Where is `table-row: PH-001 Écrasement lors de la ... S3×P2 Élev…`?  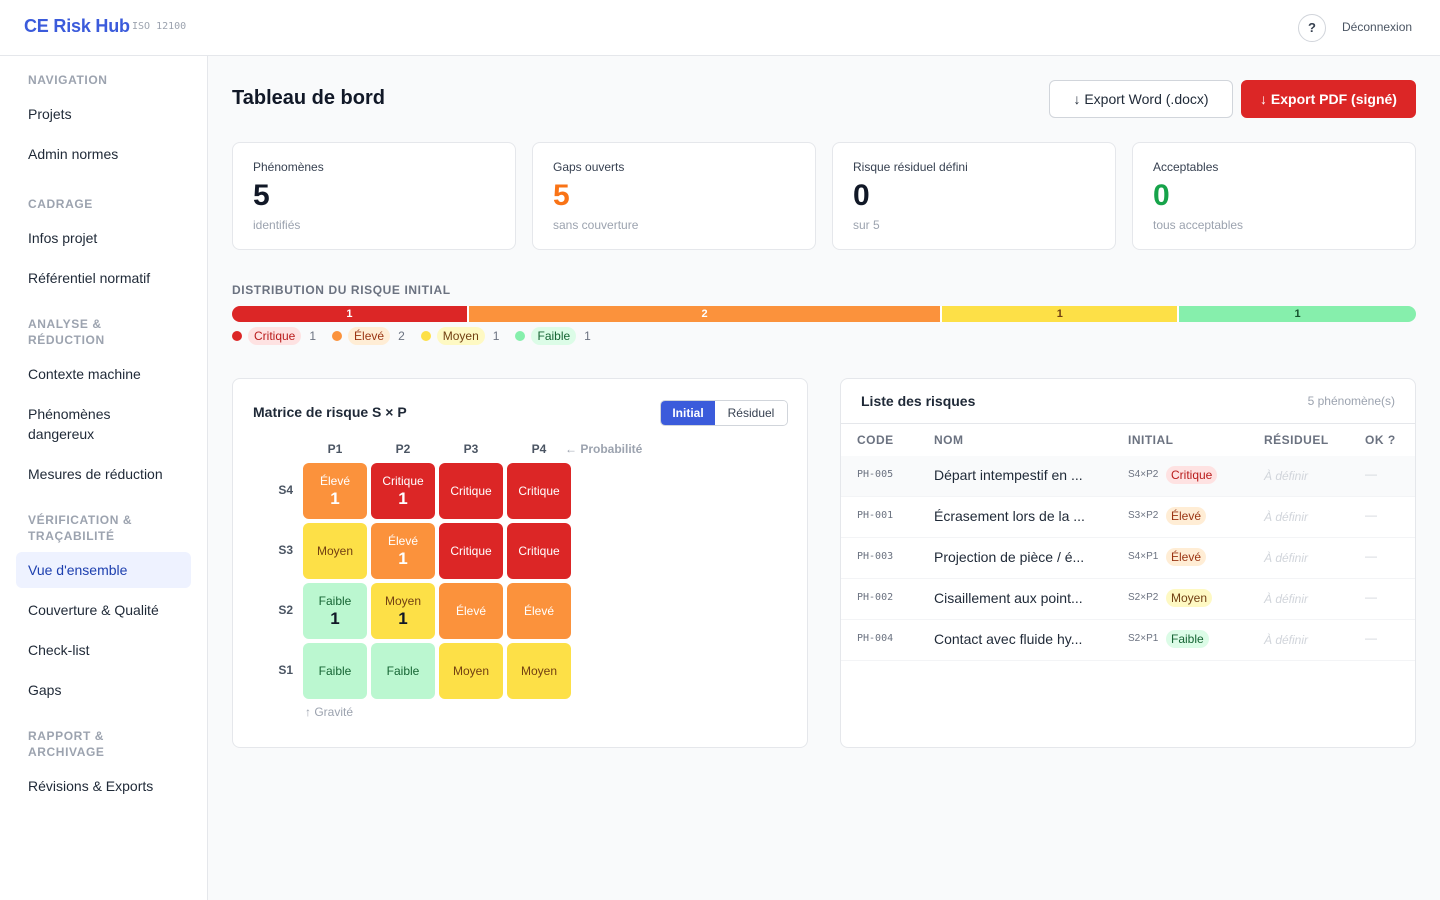
table-row: PH-001 Écrasement lors de la ... S3×P2 Élev… is located at coordinates (1128, 517).